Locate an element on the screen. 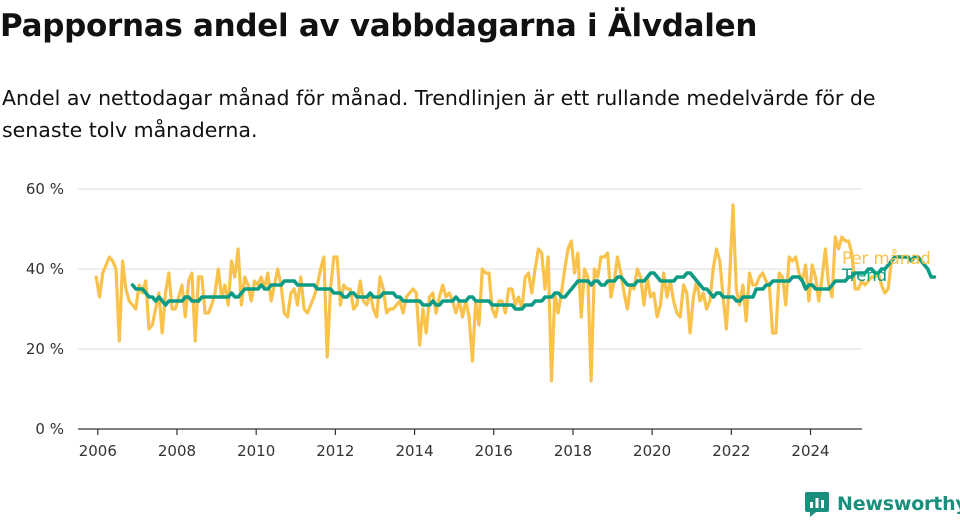 The width and height of the screenshot is (960, 520). y-tick-label: 0 % is located at coordinates (49, 429).